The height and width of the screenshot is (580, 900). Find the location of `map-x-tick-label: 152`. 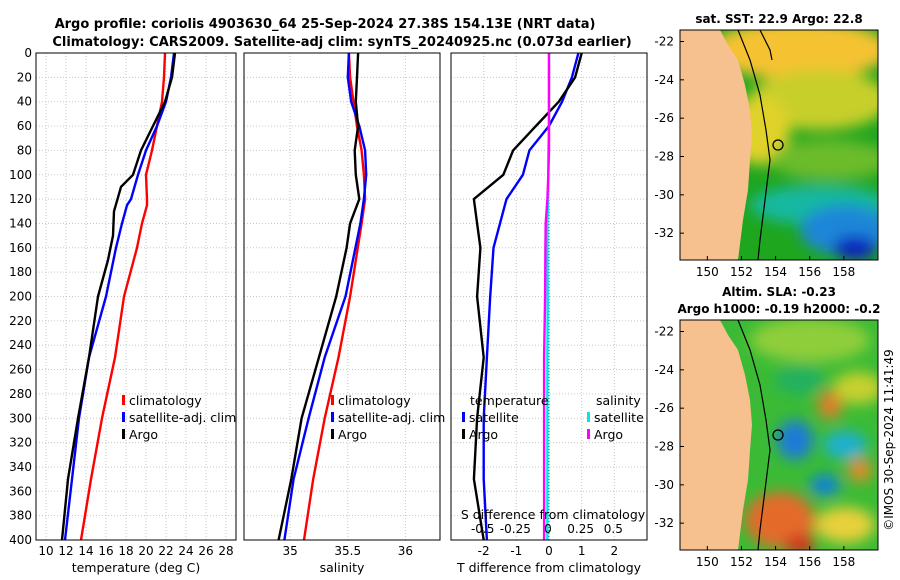

map-x-tick-label: 152 is located at coordinates (741, 562).